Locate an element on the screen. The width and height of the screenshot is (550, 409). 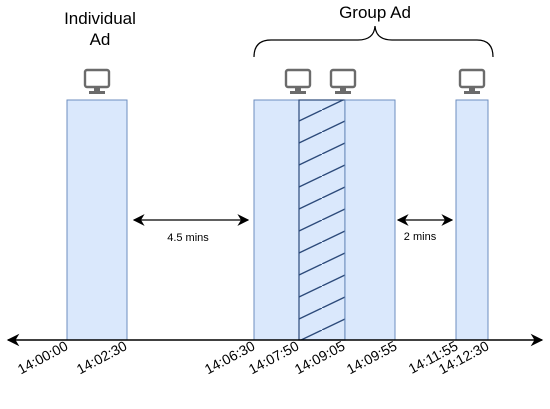
group-ad-overlap-hatch is located at coordinates (322, 220).